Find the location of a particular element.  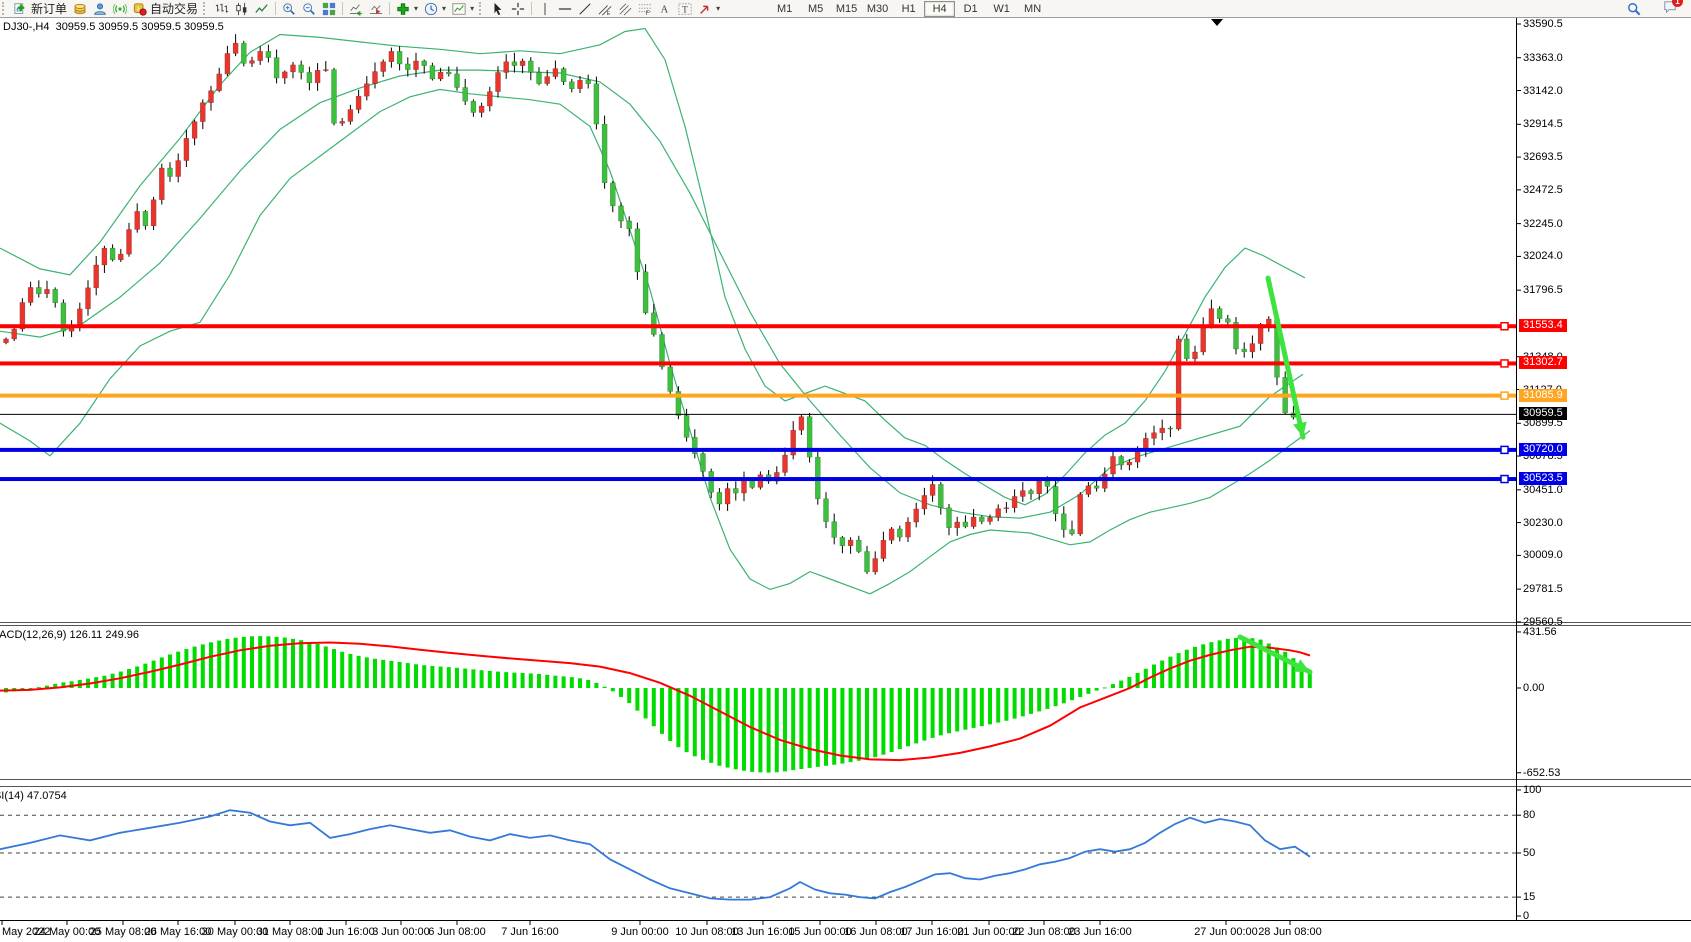

horizontal-line-tool is located at coordinates (565, 8).